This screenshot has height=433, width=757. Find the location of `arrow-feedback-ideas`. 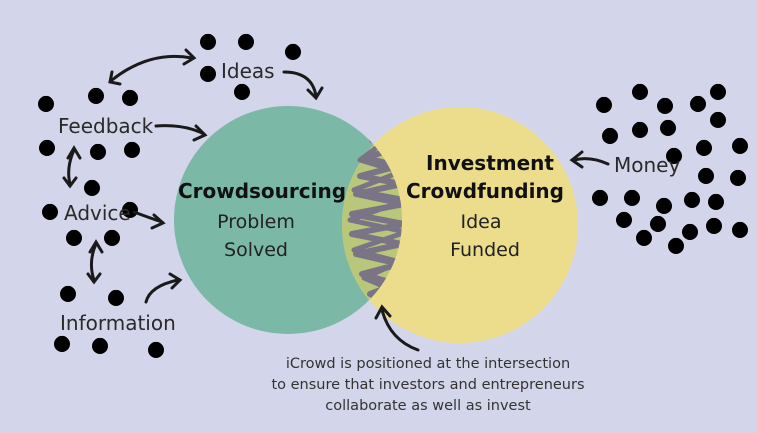

arrow-feedback-ideas is located at coordinates (152, 68).